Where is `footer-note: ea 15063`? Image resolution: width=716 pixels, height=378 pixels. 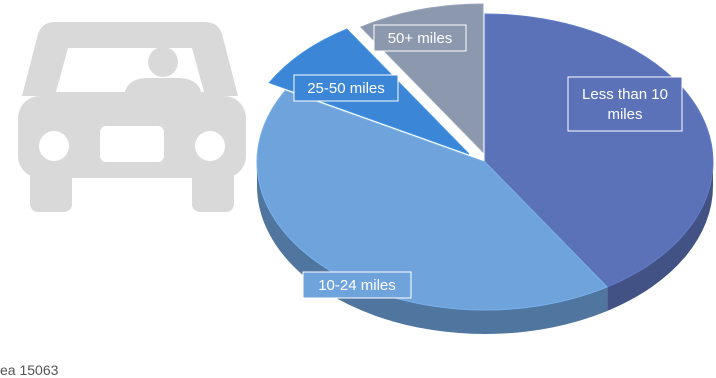 footer-note: ea 15063 is located at coordinates (29, 370).